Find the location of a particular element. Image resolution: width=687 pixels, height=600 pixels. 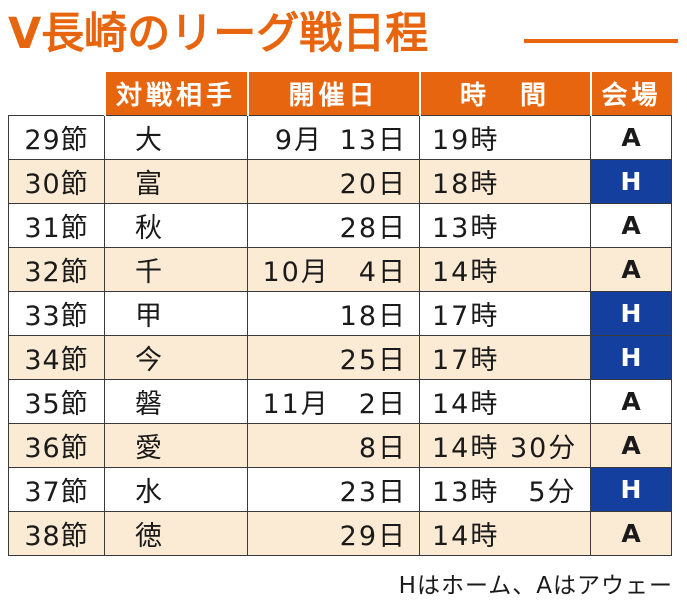

opponent-cell: 富 山 is located at coordinates (176, 181).